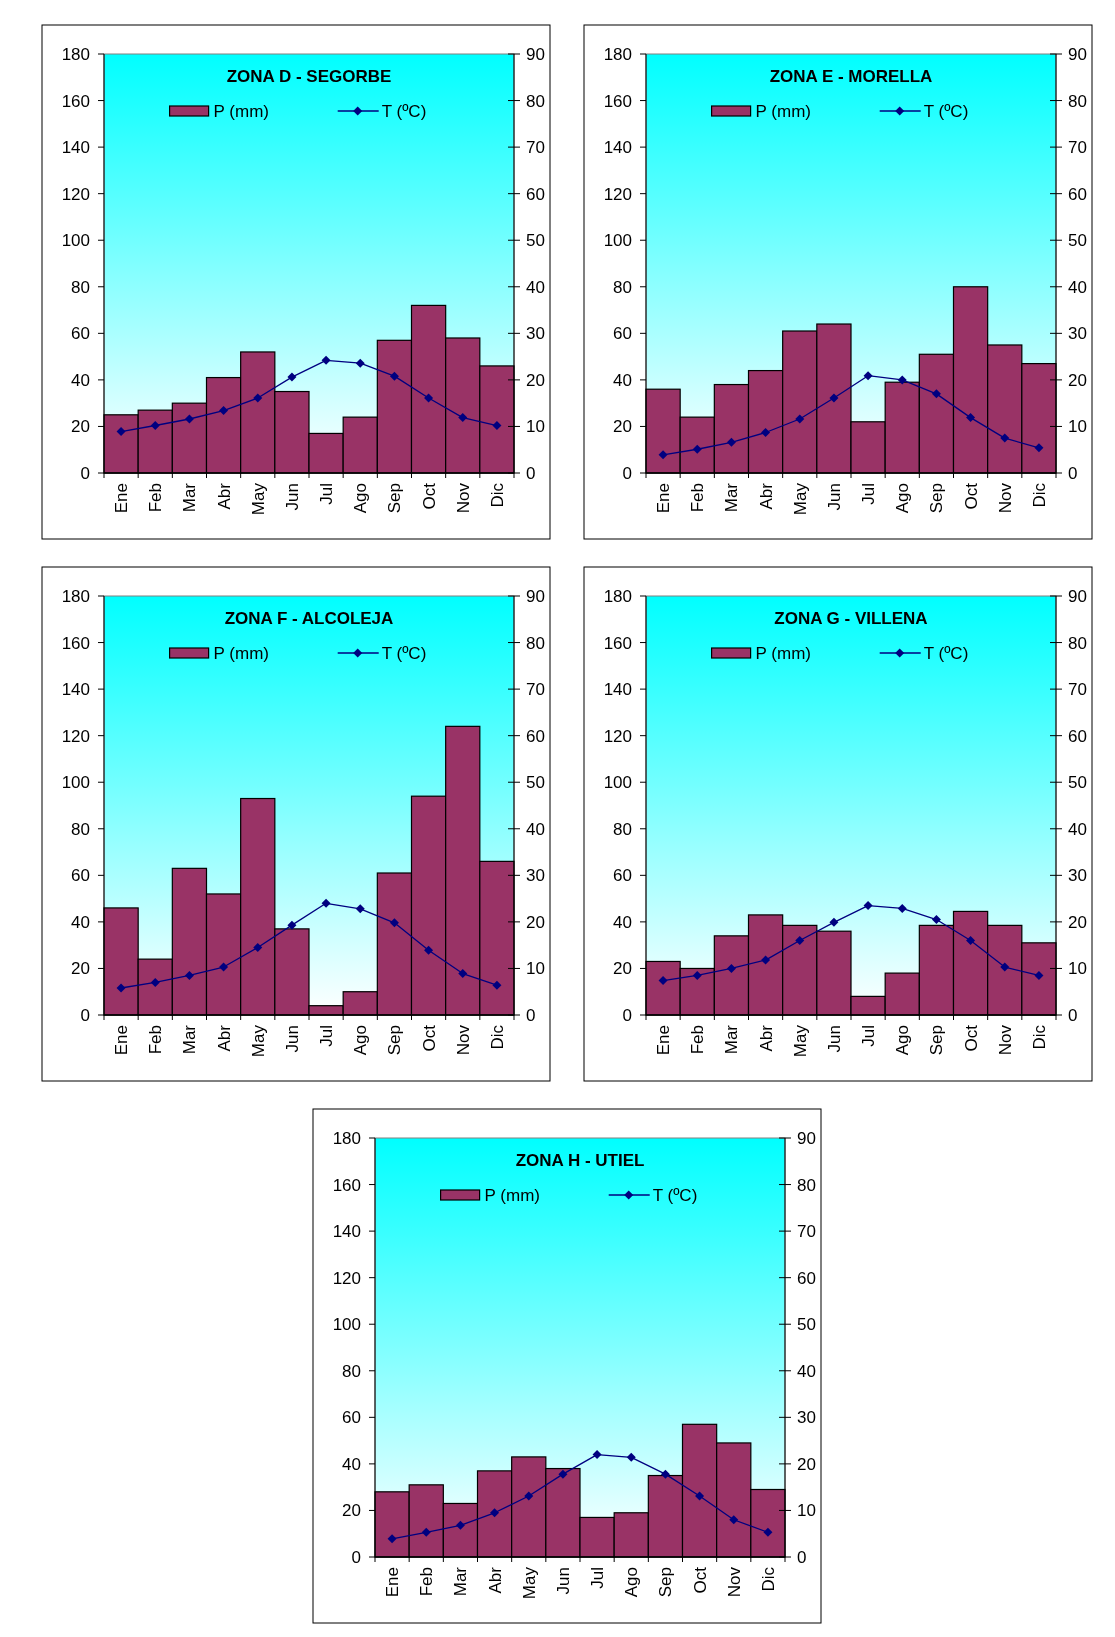  What do you see at coordinates (617, 54) in the screenshot?
I see `y-tick-label: 180` at bounding box center [617, 54].